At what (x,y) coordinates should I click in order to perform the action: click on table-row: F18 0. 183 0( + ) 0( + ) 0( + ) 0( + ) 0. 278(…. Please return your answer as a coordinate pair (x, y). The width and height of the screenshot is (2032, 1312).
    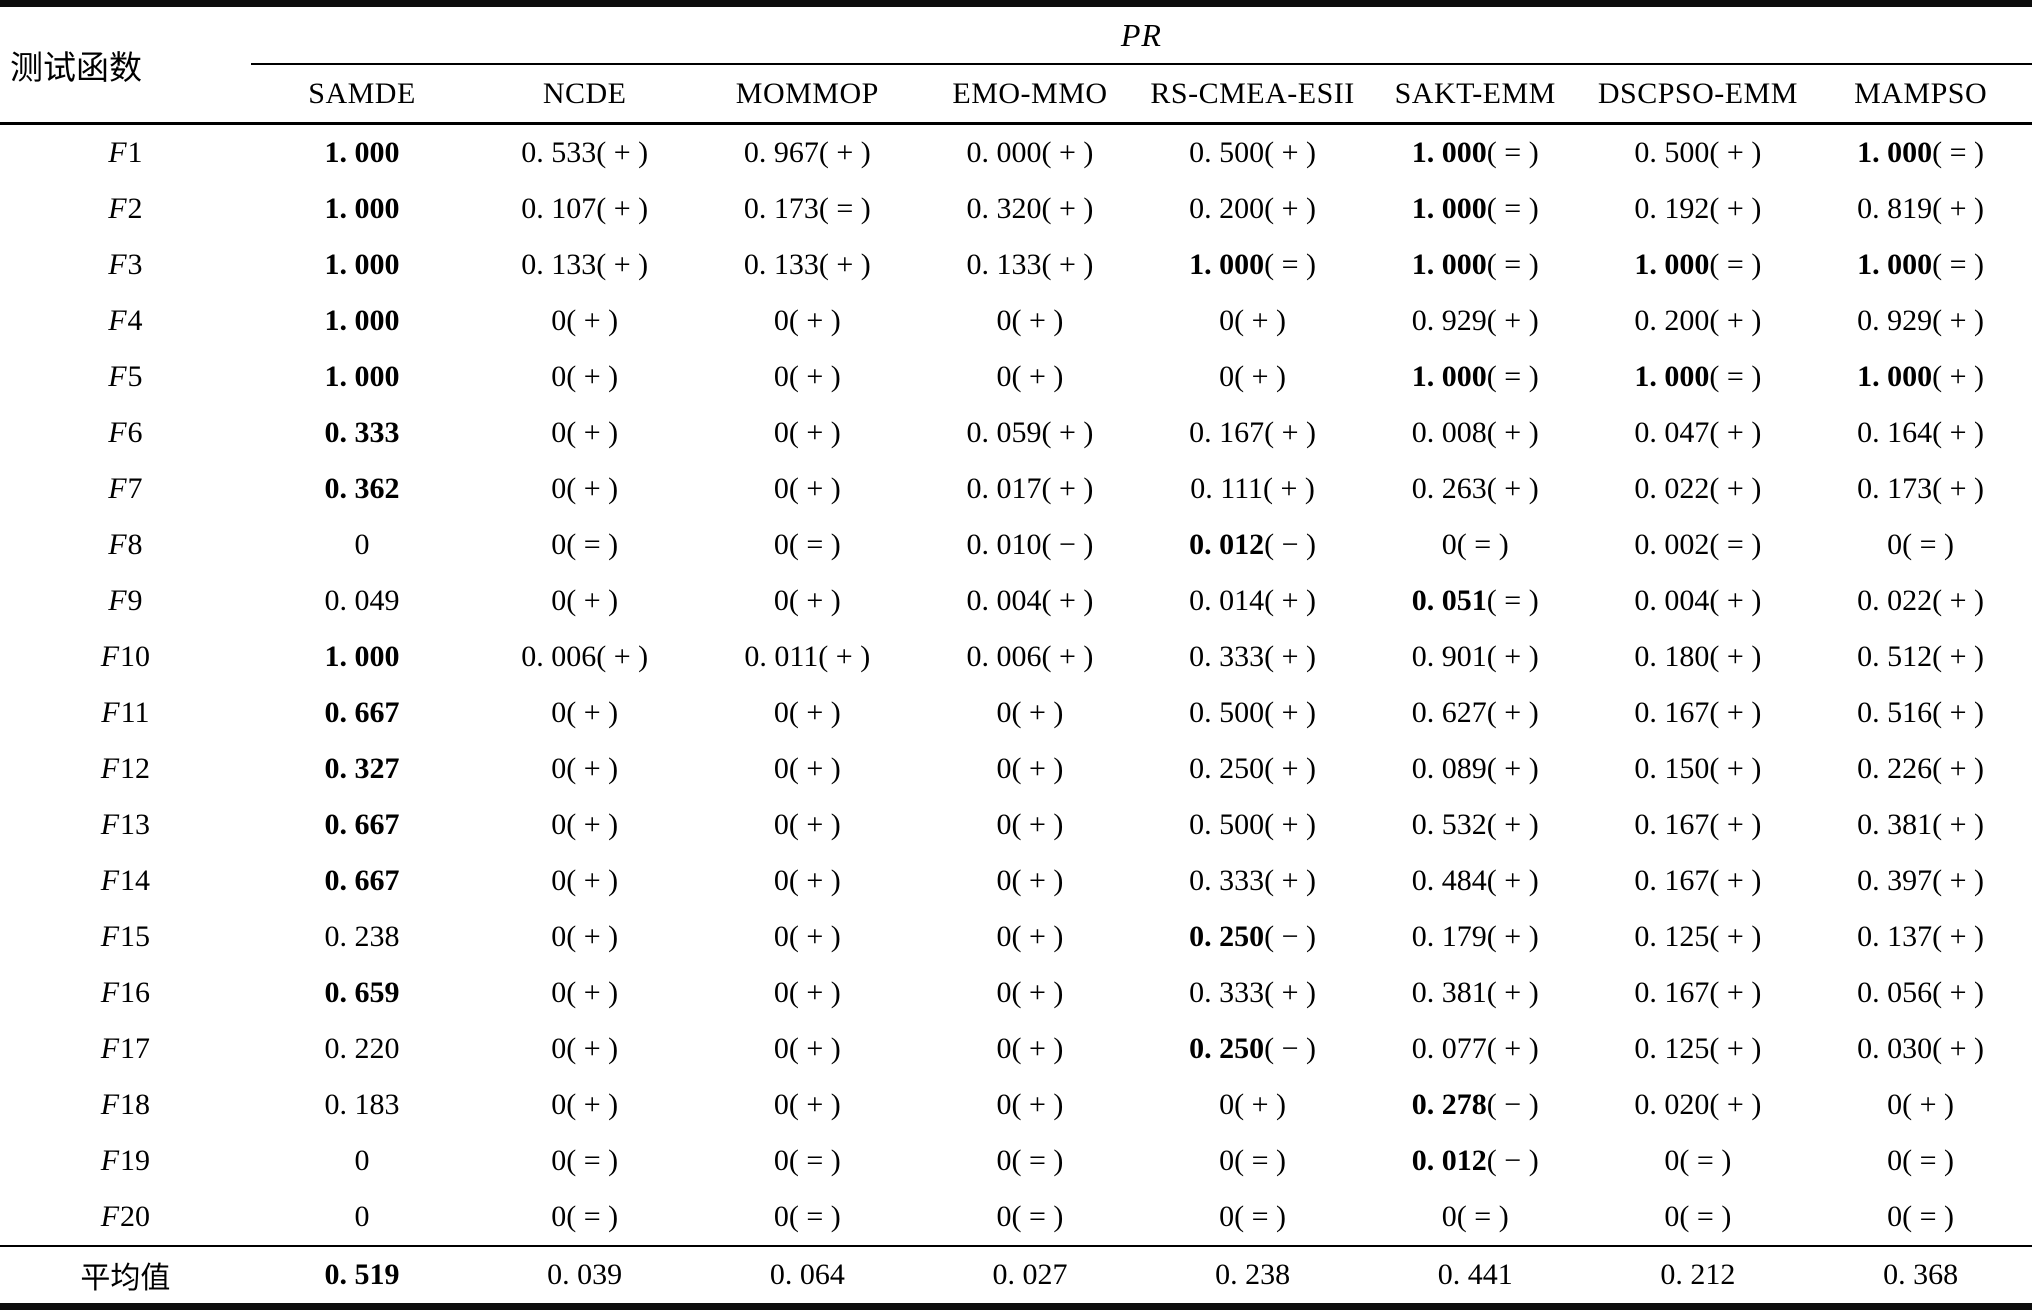
    Looking at the image, I should click on (1016, 1105).